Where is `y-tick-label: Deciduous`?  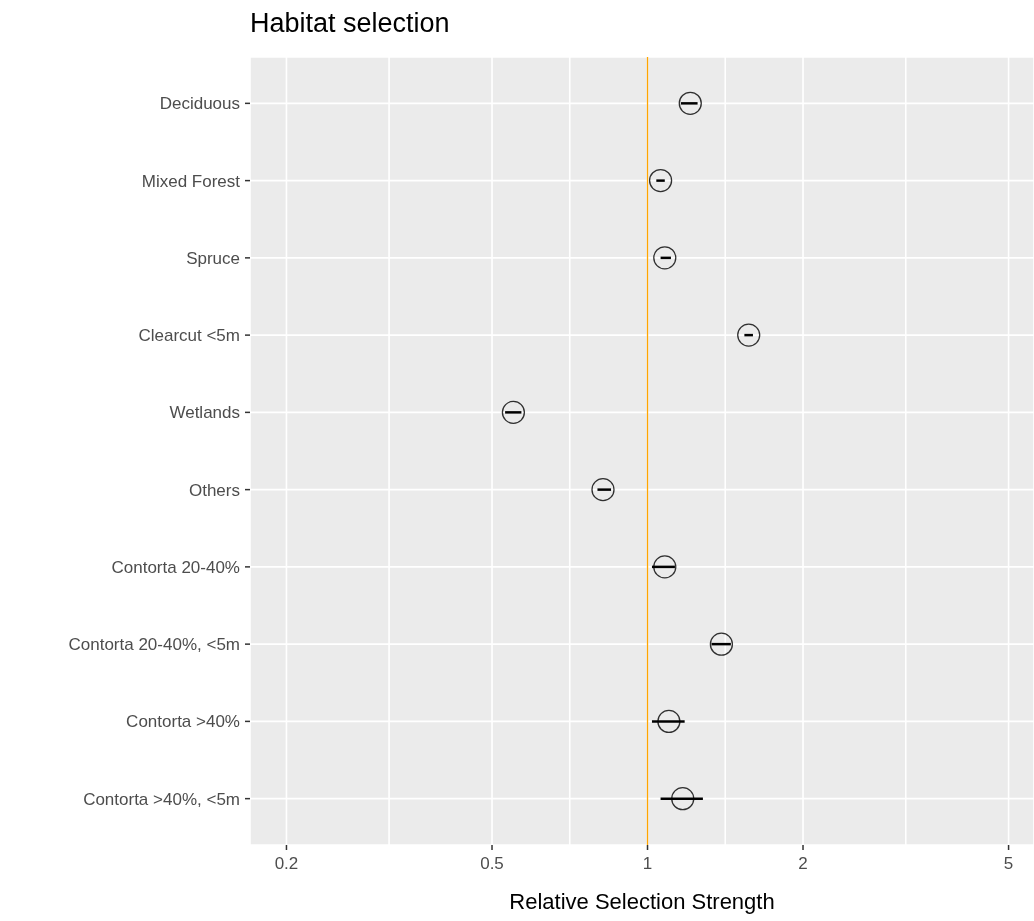
y-tick-label: Deciduous is located at coordinates (199, 104).